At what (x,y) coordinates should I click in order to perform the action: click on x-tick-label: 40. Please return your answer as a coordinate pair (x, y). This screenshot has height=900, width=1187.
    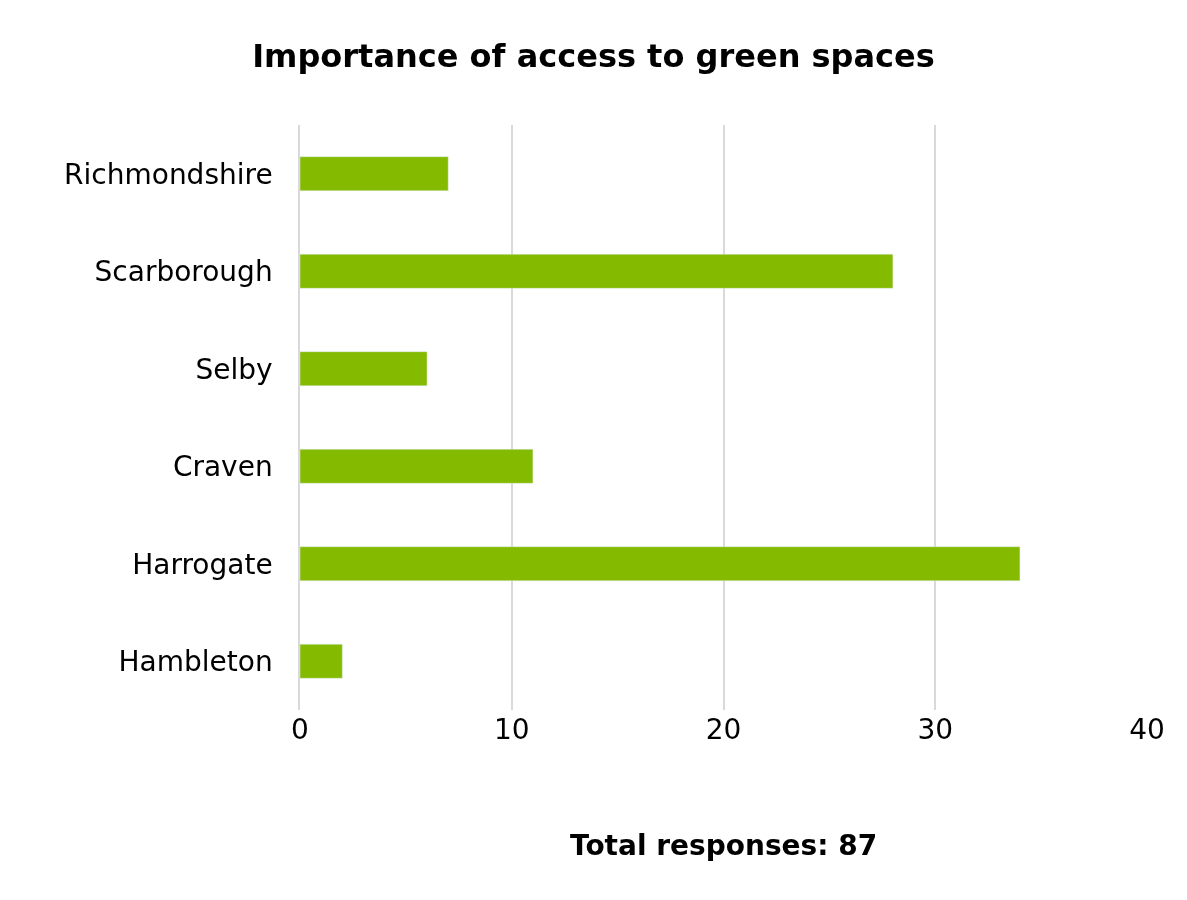
    Looking at the image, I should click on (1147, 729).